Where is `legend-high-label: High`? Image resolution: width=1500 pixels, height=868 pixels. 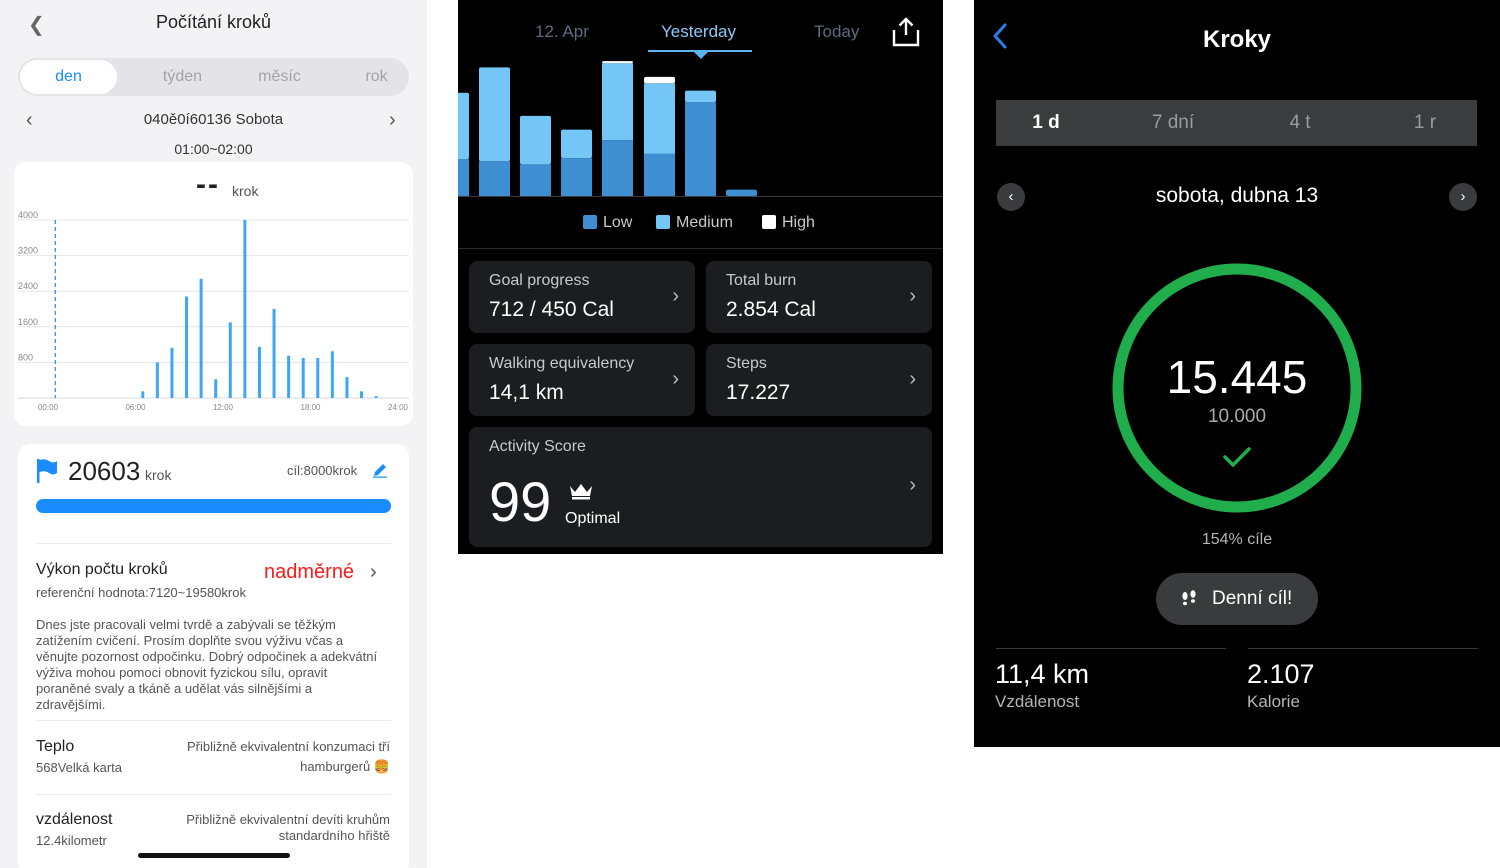 legend-high-label: High is located at coordinates (798, 222).